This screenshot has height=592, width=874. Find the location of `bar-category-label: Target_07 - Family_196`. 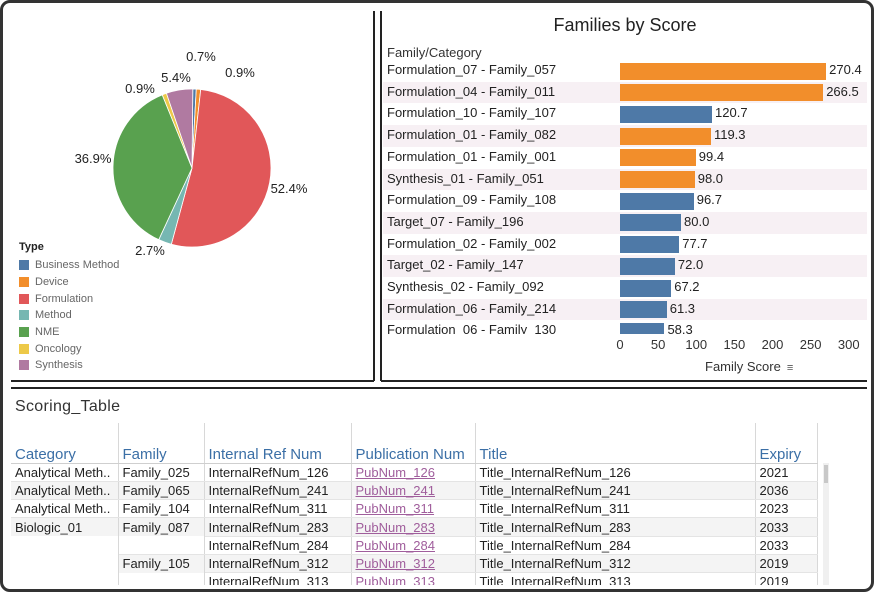

bar-category-label: Target_07 - Family_196 is located at coordinates (455, 221).